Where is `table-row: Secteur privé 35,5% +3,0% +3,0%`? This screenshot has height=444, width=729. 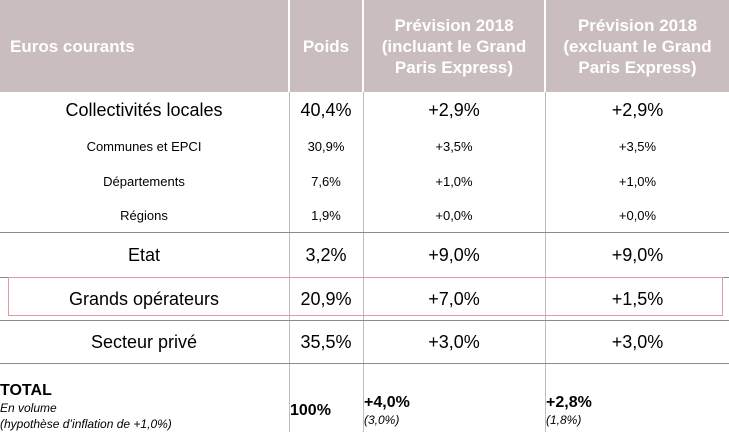 table-row: Secteur privé 35,5% +3,0% +3,0% is located at coordinates (364, 342).